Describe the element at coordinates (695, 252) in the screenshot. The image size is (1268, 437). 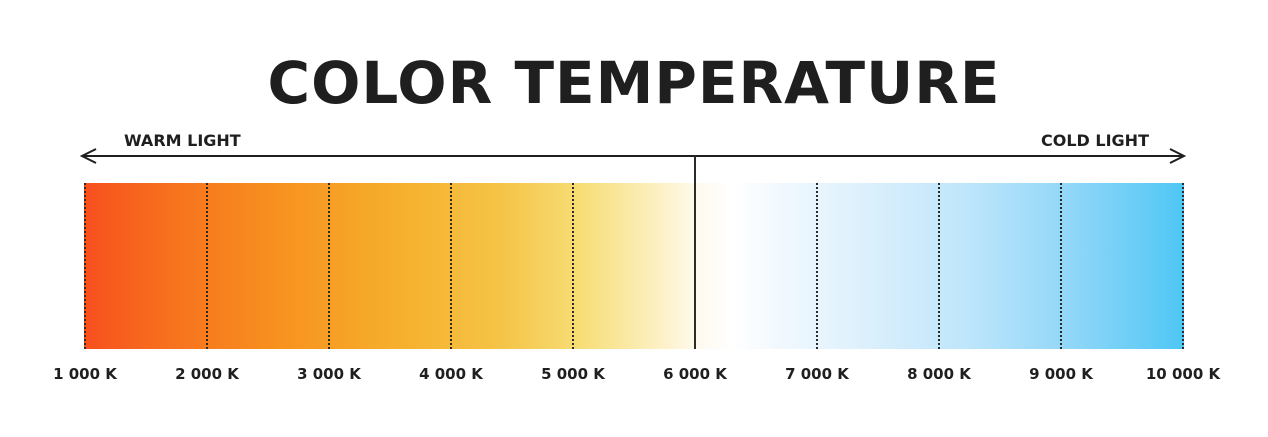
I see `neutral-divider-line` at that location.